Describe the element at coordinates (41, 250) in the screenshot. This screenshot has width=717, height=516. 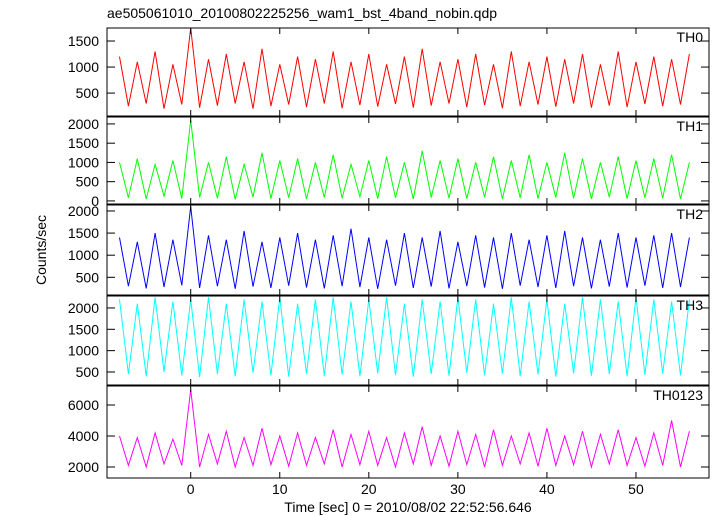
I see `y-axis-label: Counts/sec` at that location.